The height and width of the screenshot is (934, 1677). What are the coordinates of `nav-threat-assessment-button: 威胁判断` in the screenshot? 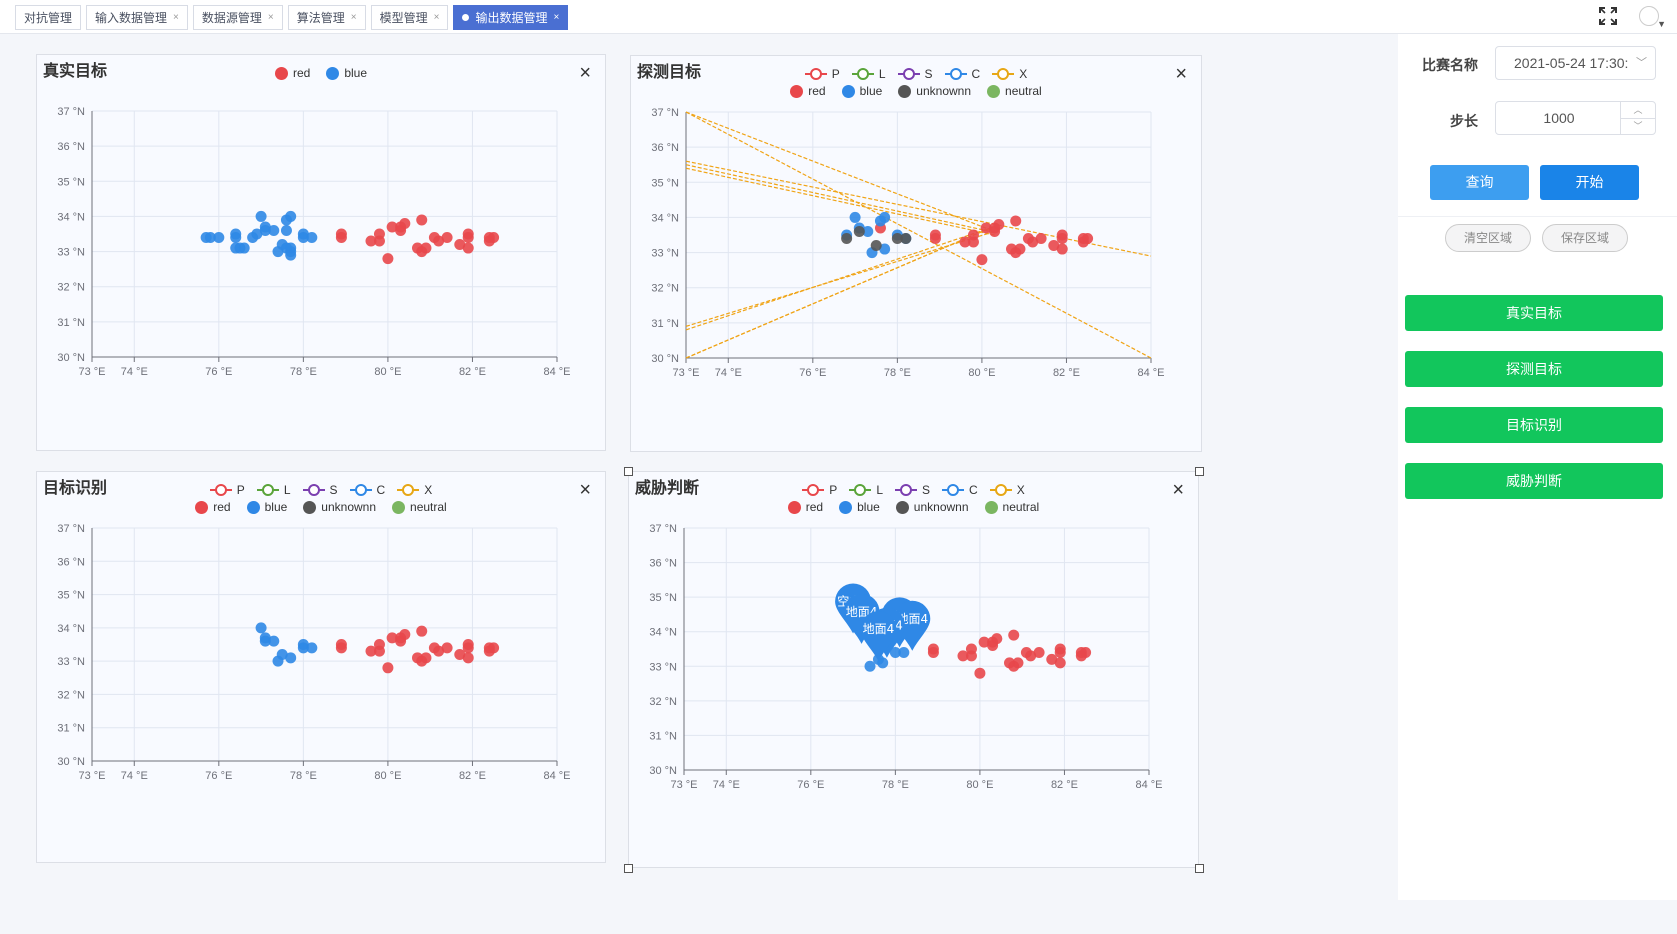 It's located at (1534, 481).